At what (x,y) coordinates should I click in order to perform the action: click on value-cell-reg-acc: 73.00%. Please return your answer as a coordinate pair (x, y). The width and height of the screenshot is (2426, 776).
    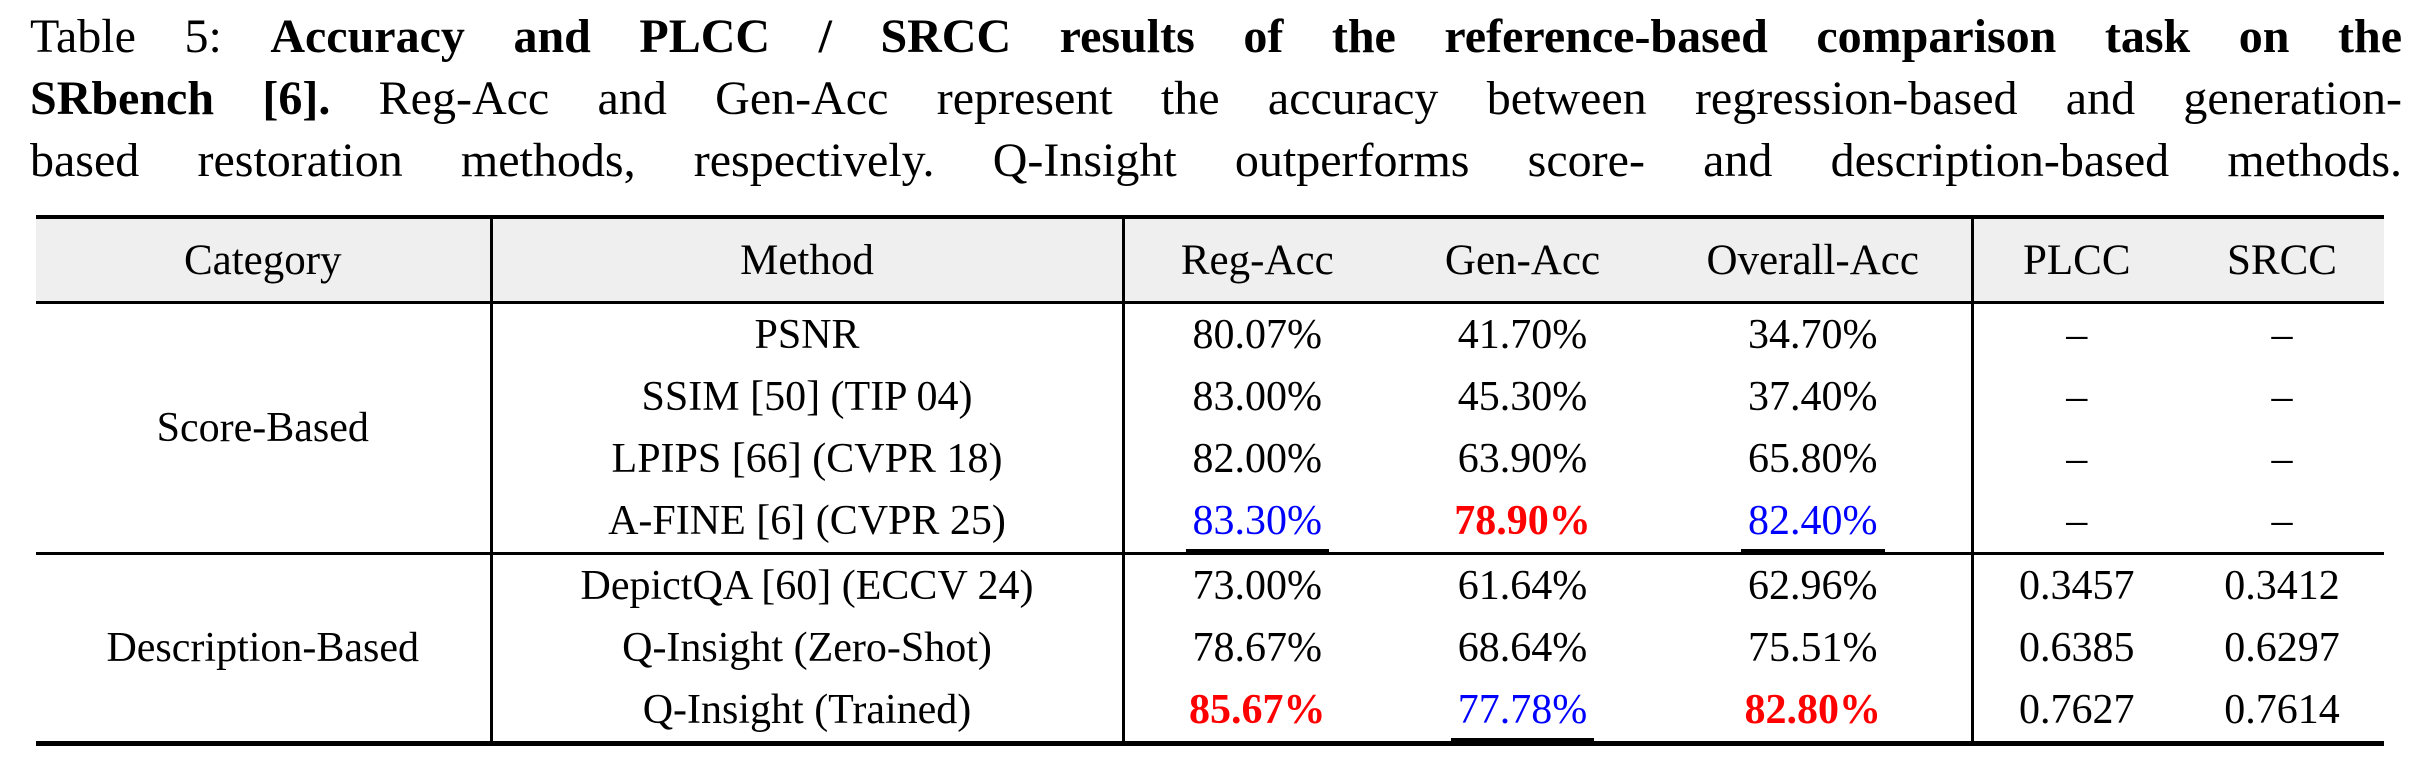
    Looking at the image, I should click on (1256, 584).